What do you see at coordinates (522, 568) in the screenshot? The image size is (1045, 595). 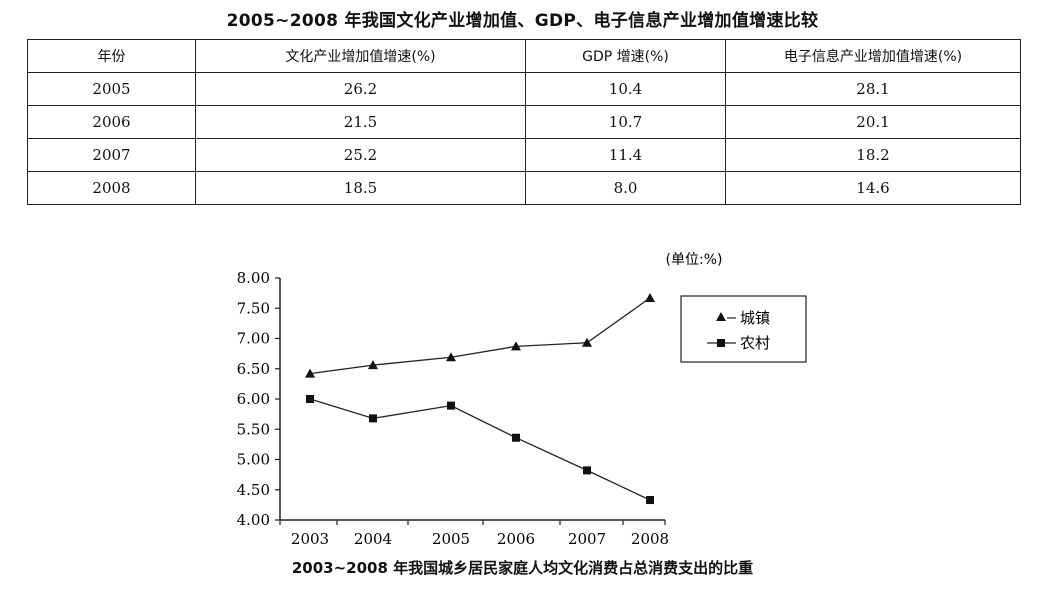 I see `chart-caption: 2003~2008 年我国城乡居民家庭人均文化消费占总消费支出的比重` at bounding box center [522, 568].